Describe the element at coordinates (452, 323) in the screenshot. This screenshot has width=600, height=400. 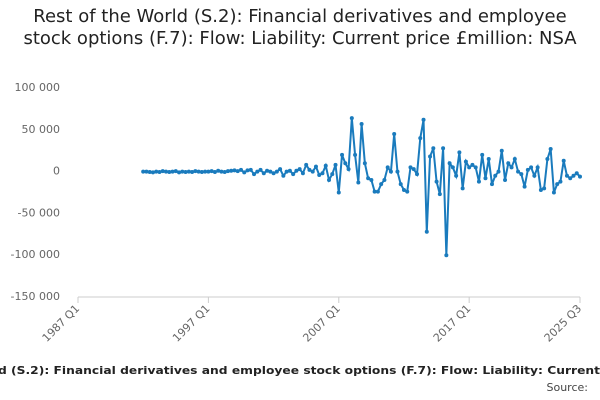
I see `x-tick-label: 2017 Q1` at that location.